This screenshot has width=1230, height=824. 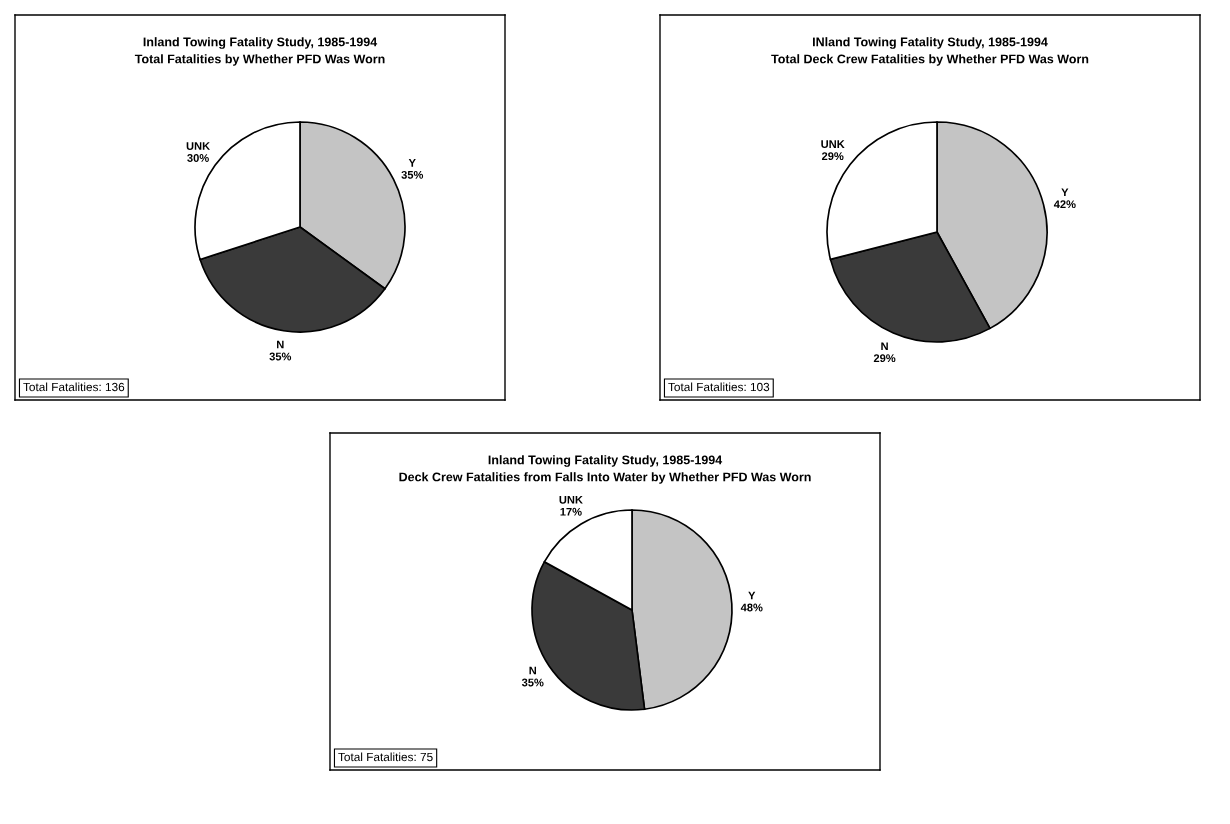 What do you see at coordinates (198, 158) in the screenshot?
I see `data-label: 30%` at bounding box center [198, 158].